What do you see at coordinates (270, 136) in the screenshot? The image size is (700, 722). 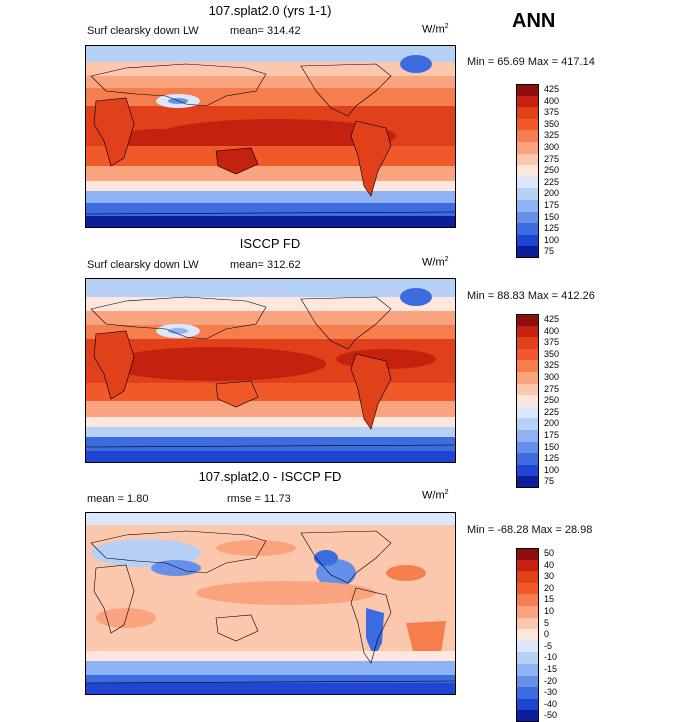 I see `map-model` at bounding box center [270, 136].